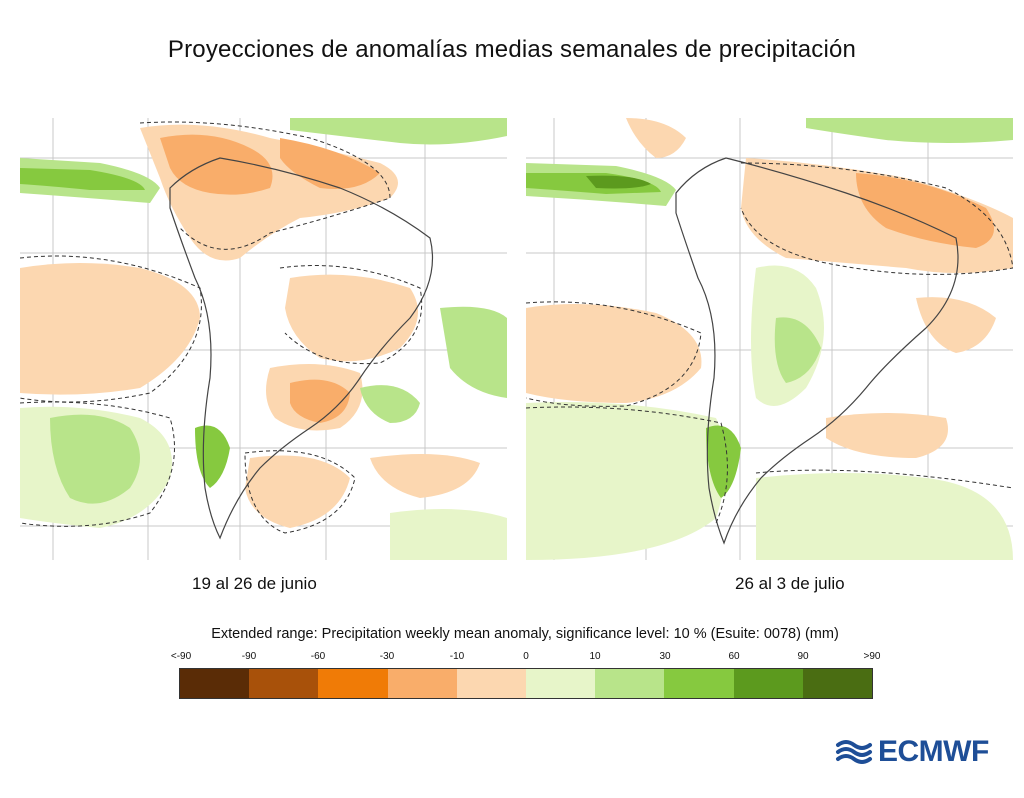 The height and width of the screenshot is (798, 1024). I want to click on logo-text: ECMWF, so click(933, 751).